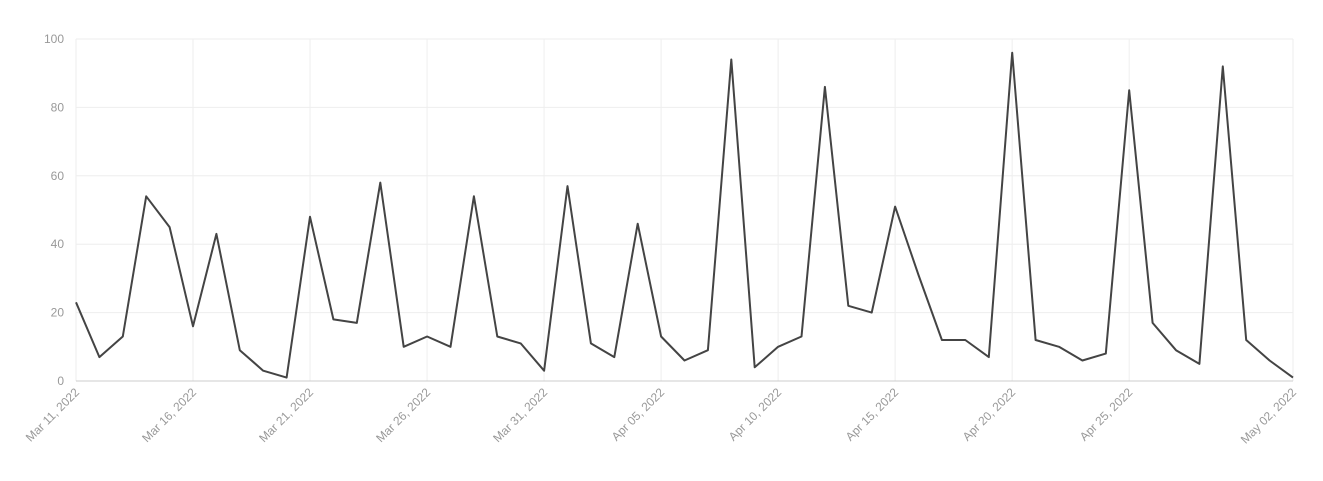 Image resolution: width=1323 pixels, height=481 pixels. I want to click on x-tick-label: May 02, 2022, so click(1269, 416).